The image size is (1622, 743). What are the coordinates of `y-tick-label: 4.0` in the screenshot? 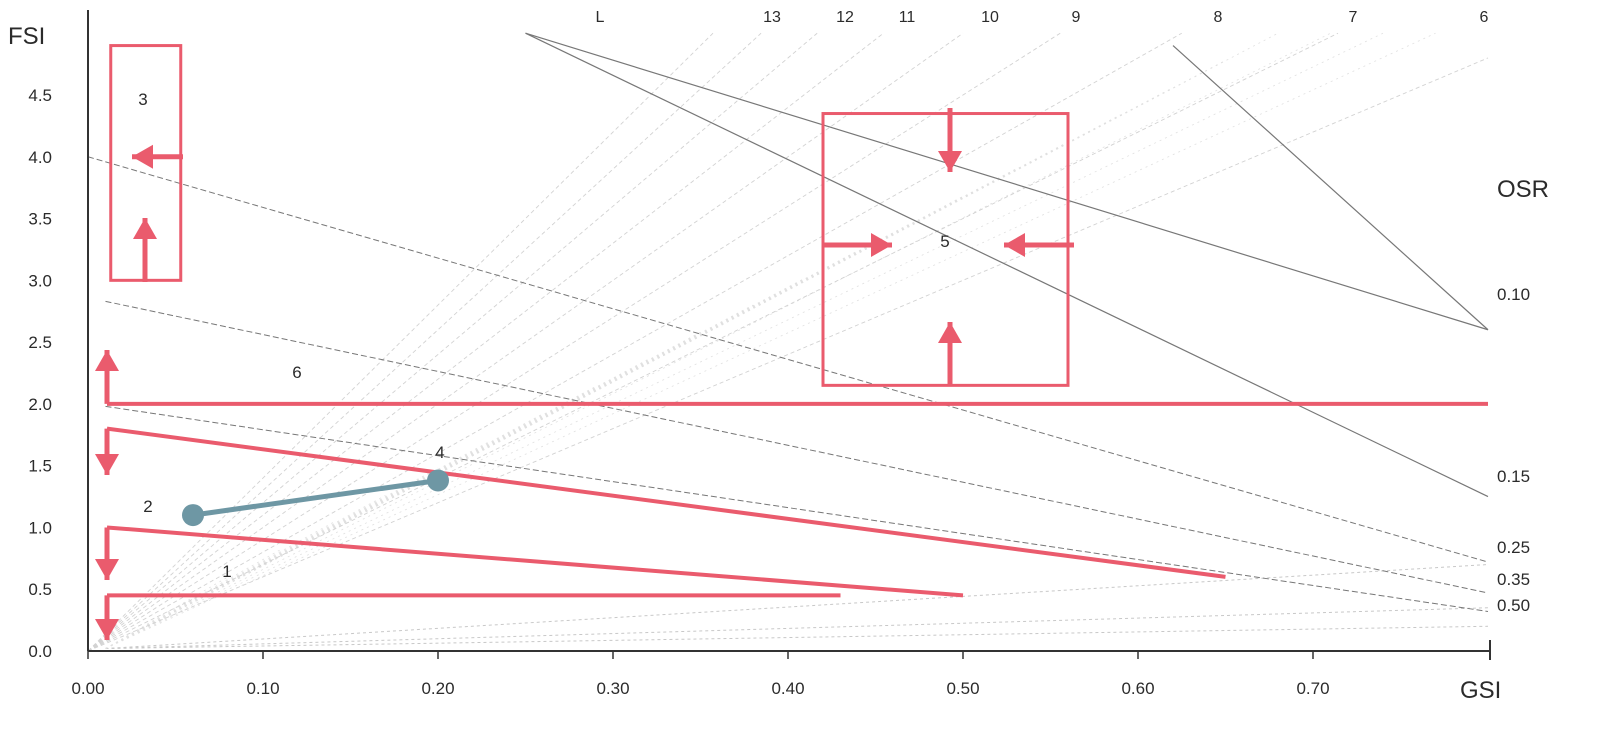 It's located at (40, 157).